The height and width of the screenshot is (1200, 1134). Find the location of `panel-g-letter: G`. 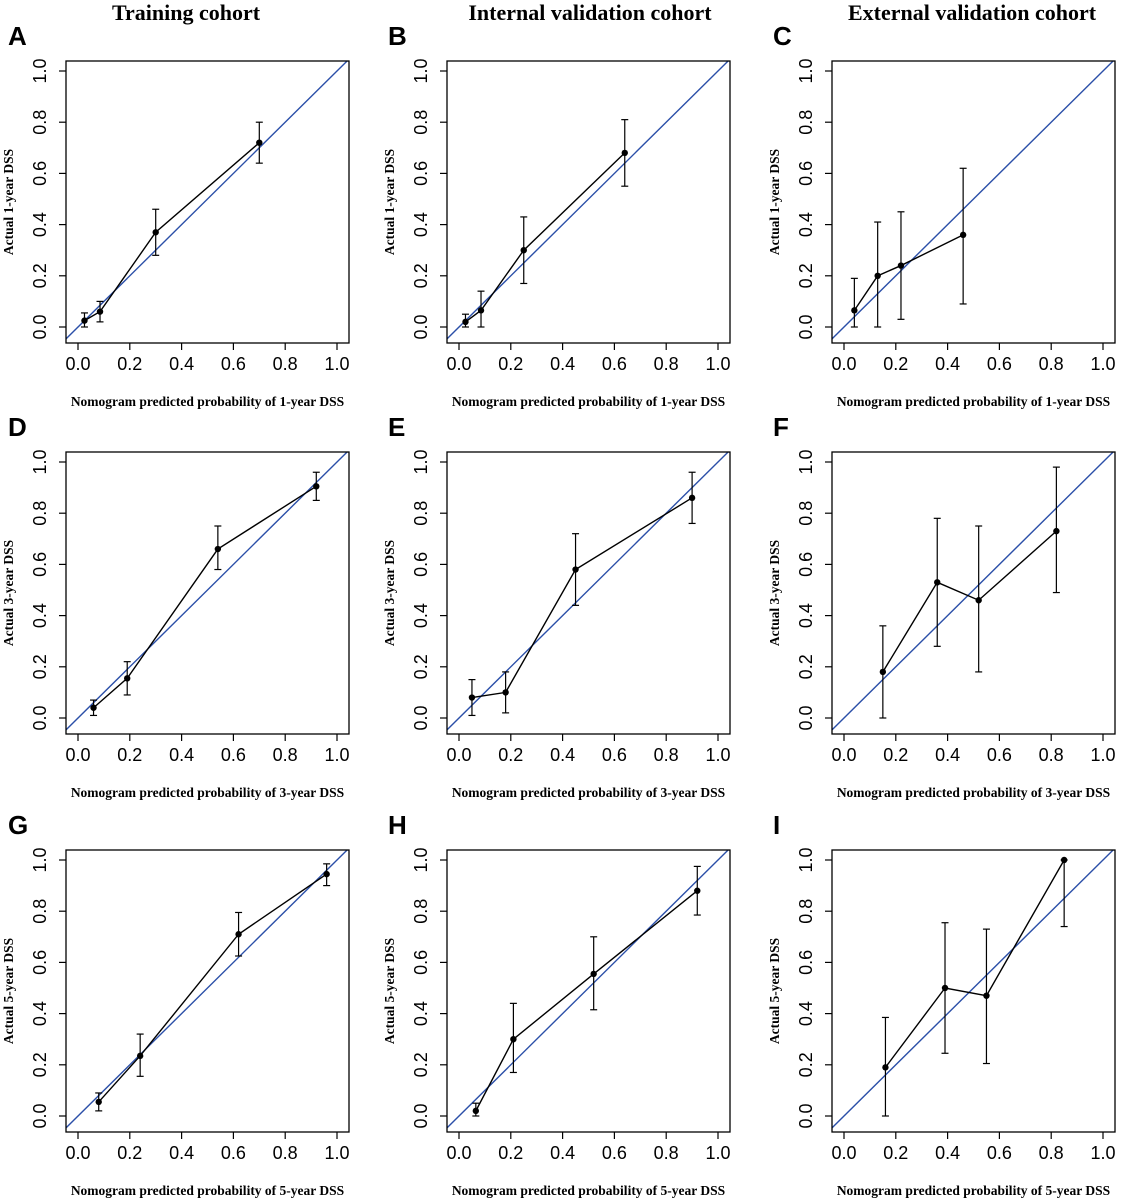

panel-g-letter: G is located at coordinates (18, 825).